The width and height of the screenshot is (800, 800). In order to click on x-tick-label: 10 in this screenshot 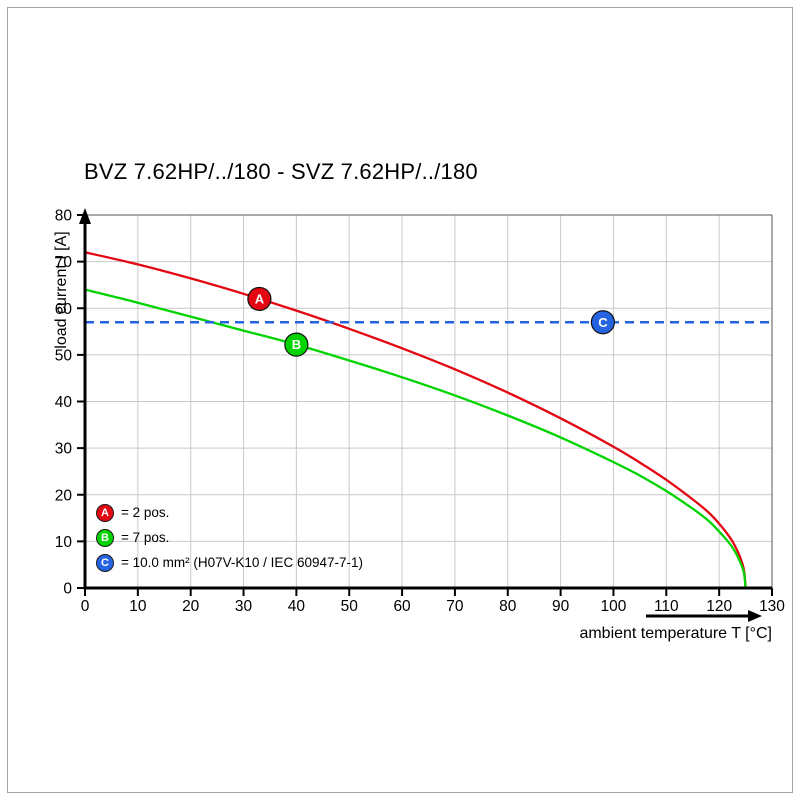, I will do `click(138, 606)`.